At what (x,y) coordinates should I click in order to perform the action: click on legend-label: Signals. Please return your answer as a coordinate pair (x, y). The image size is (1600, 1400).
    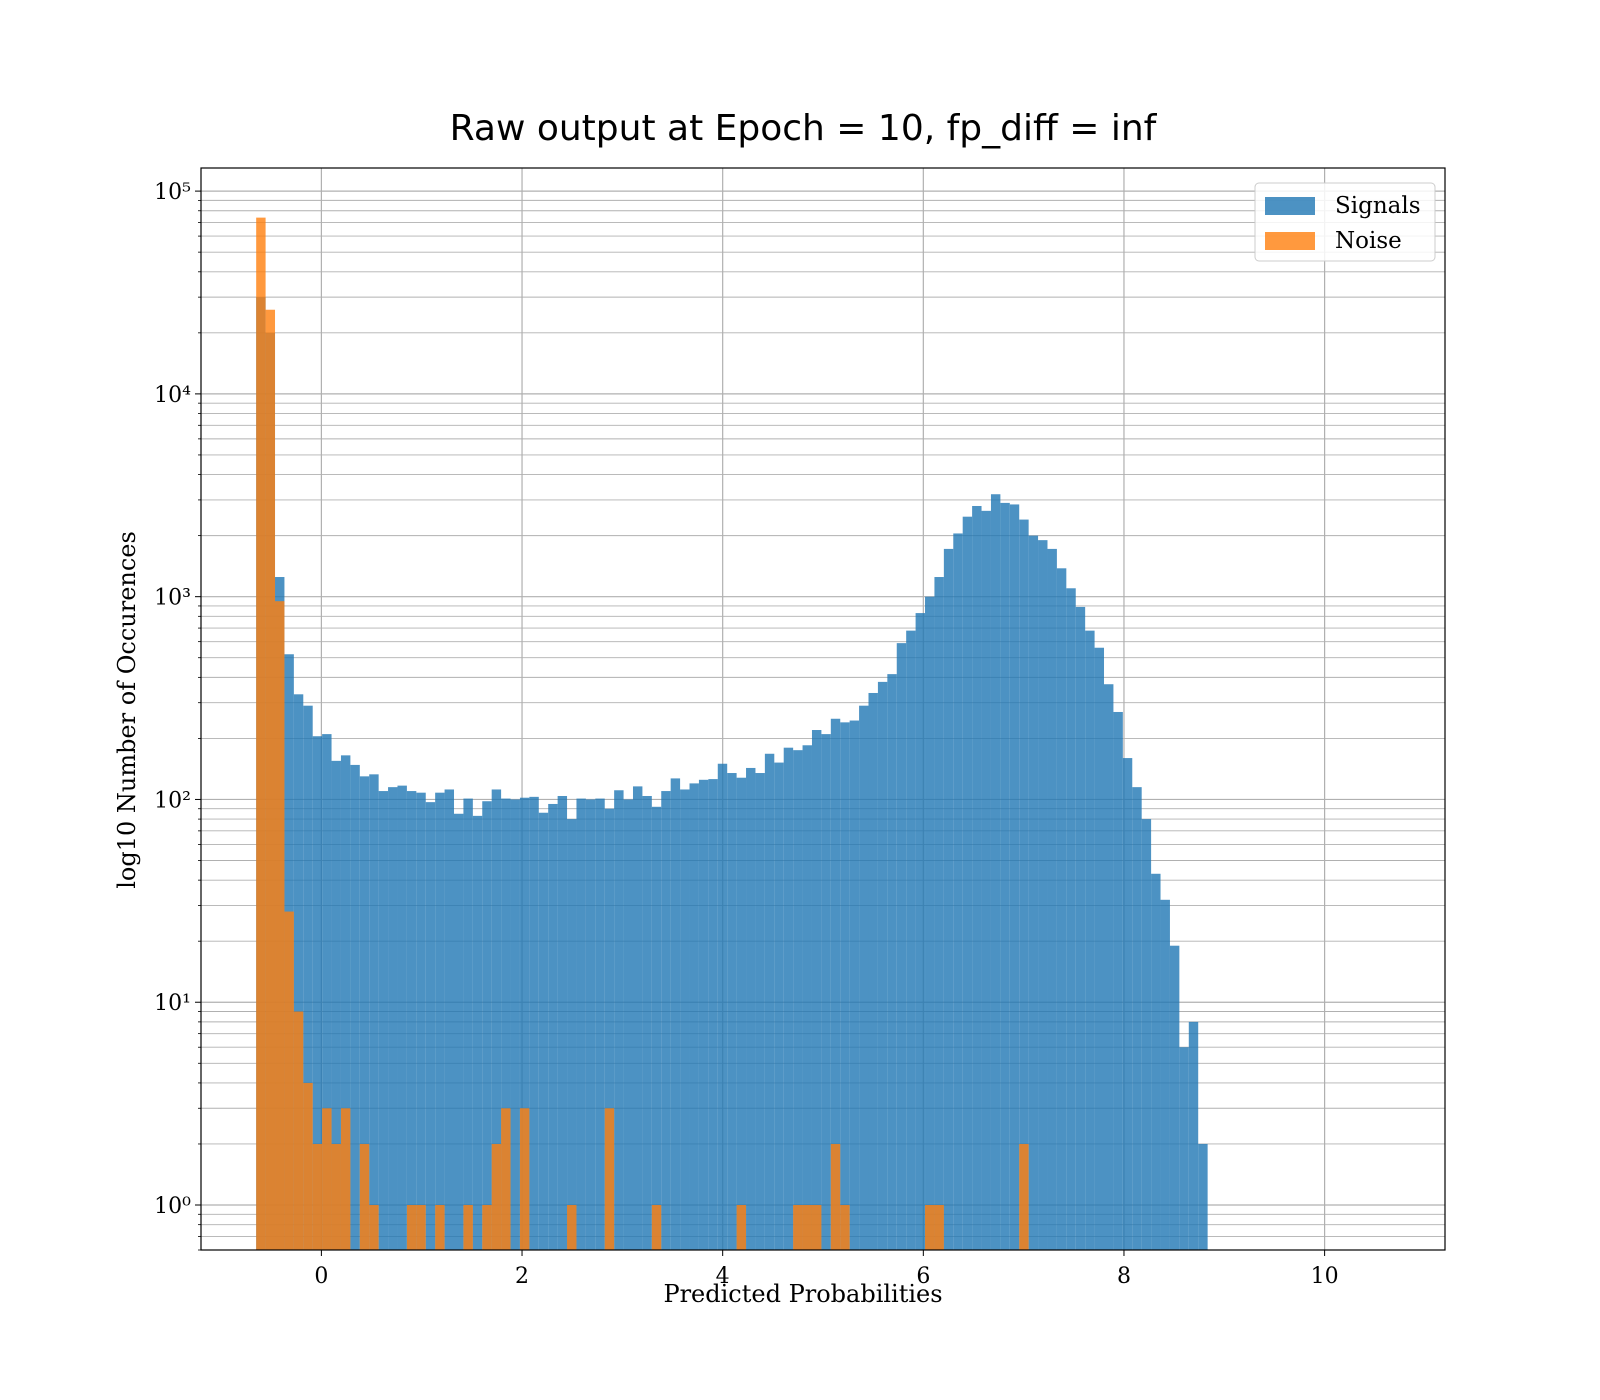
    Looking at the image, I should click on (1378, 206).